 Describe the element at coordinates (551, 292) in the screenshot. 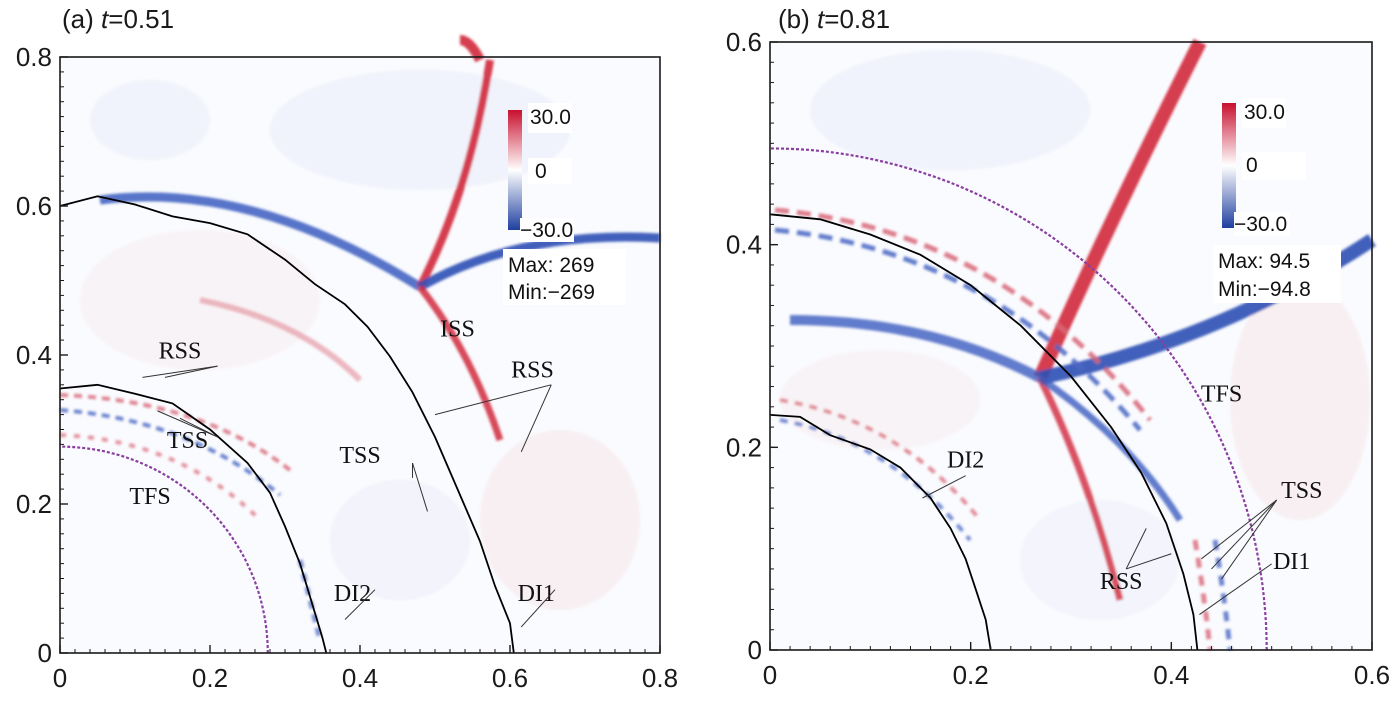

I see `panel-a-stat-min: Min:−269` at that location.